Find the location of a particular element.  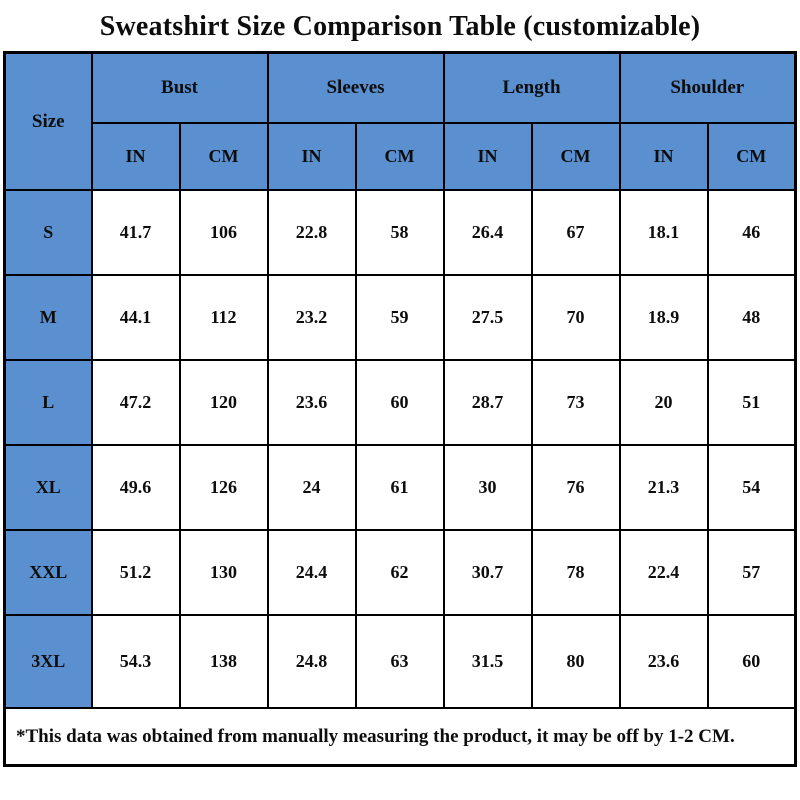

table-cell: 28.7 is located at coordinates (487, 402).